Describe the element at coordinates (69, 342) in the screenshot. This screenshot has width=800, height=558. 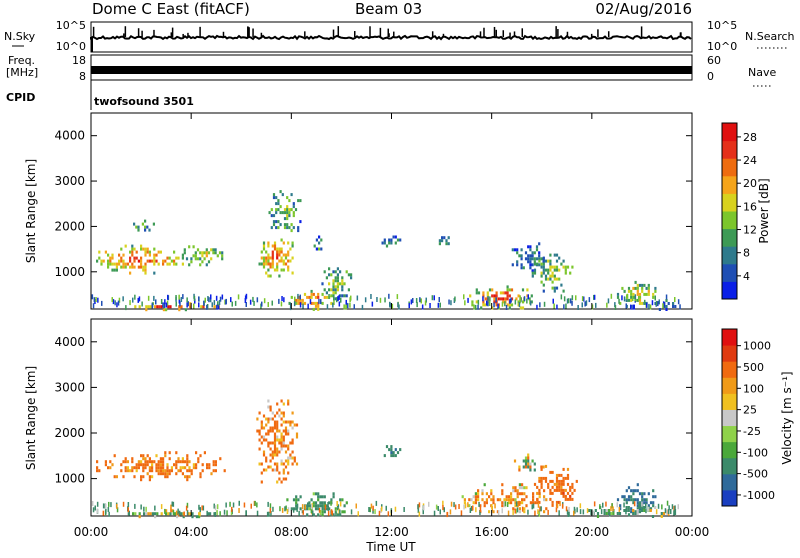
I see `y-tick-label: 4000` at that location.